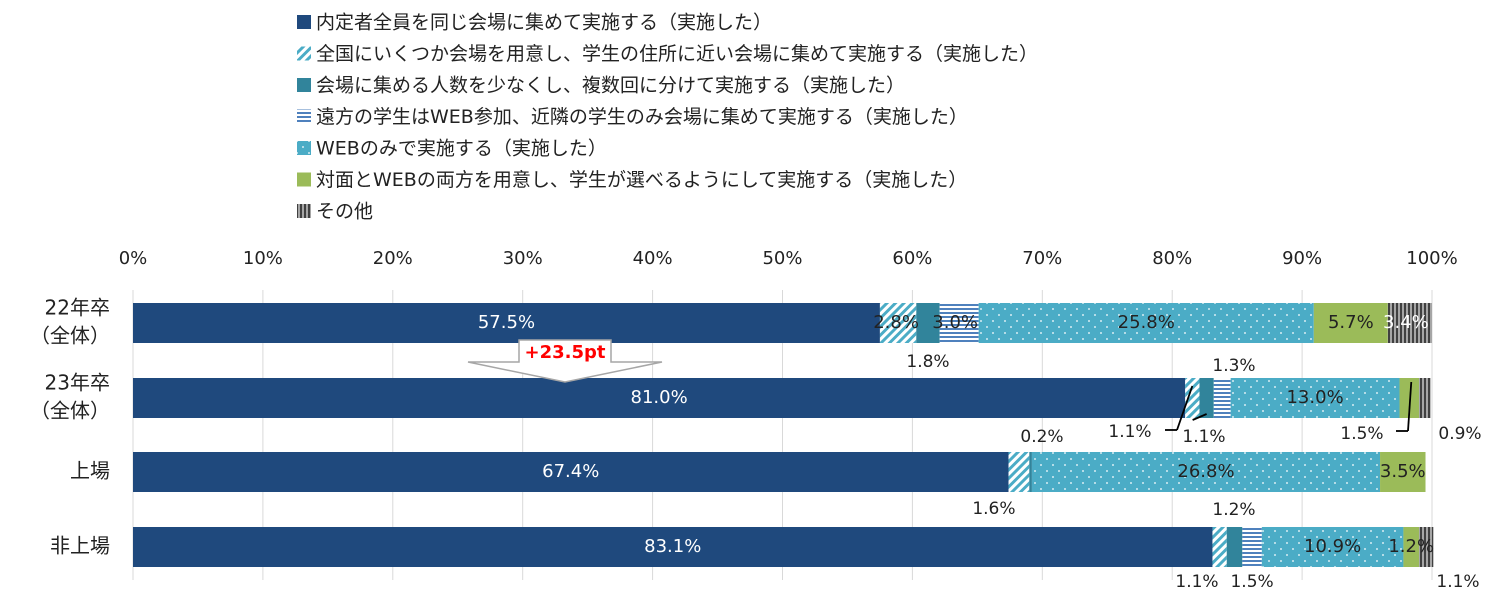 The width and height of the screenshot is (1500, 594). Describe the element at coordinates (344, 212) in the screenshot. I see `legend-label: その他` at that location.